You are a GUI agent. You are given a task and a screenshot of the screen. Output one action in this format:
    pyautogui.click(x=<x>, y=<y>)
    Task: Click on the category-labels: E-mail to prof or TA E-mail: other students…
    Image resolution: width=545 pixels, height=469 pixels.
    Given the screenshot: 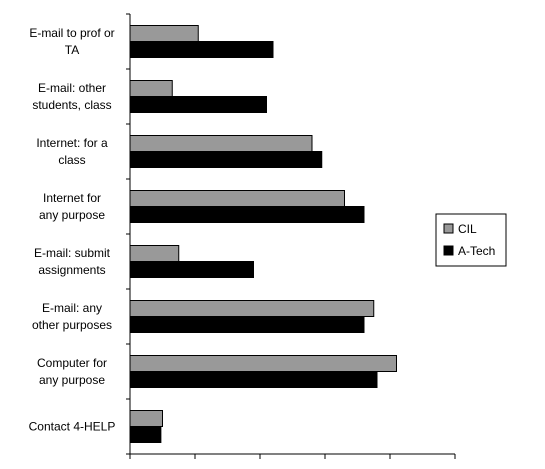 What is the action you would take?
    pyautogui.click(x=72, y=230)
    